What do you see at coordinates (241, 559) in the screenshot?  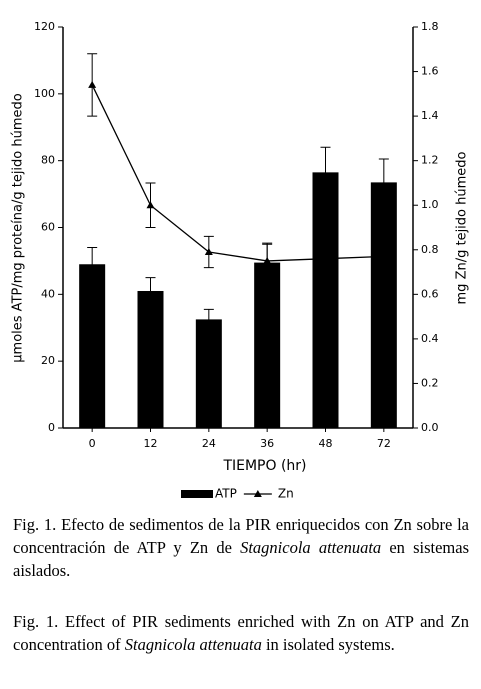 I see `caption-text: en sistemas aislados.` at bounding box center [241, 559].